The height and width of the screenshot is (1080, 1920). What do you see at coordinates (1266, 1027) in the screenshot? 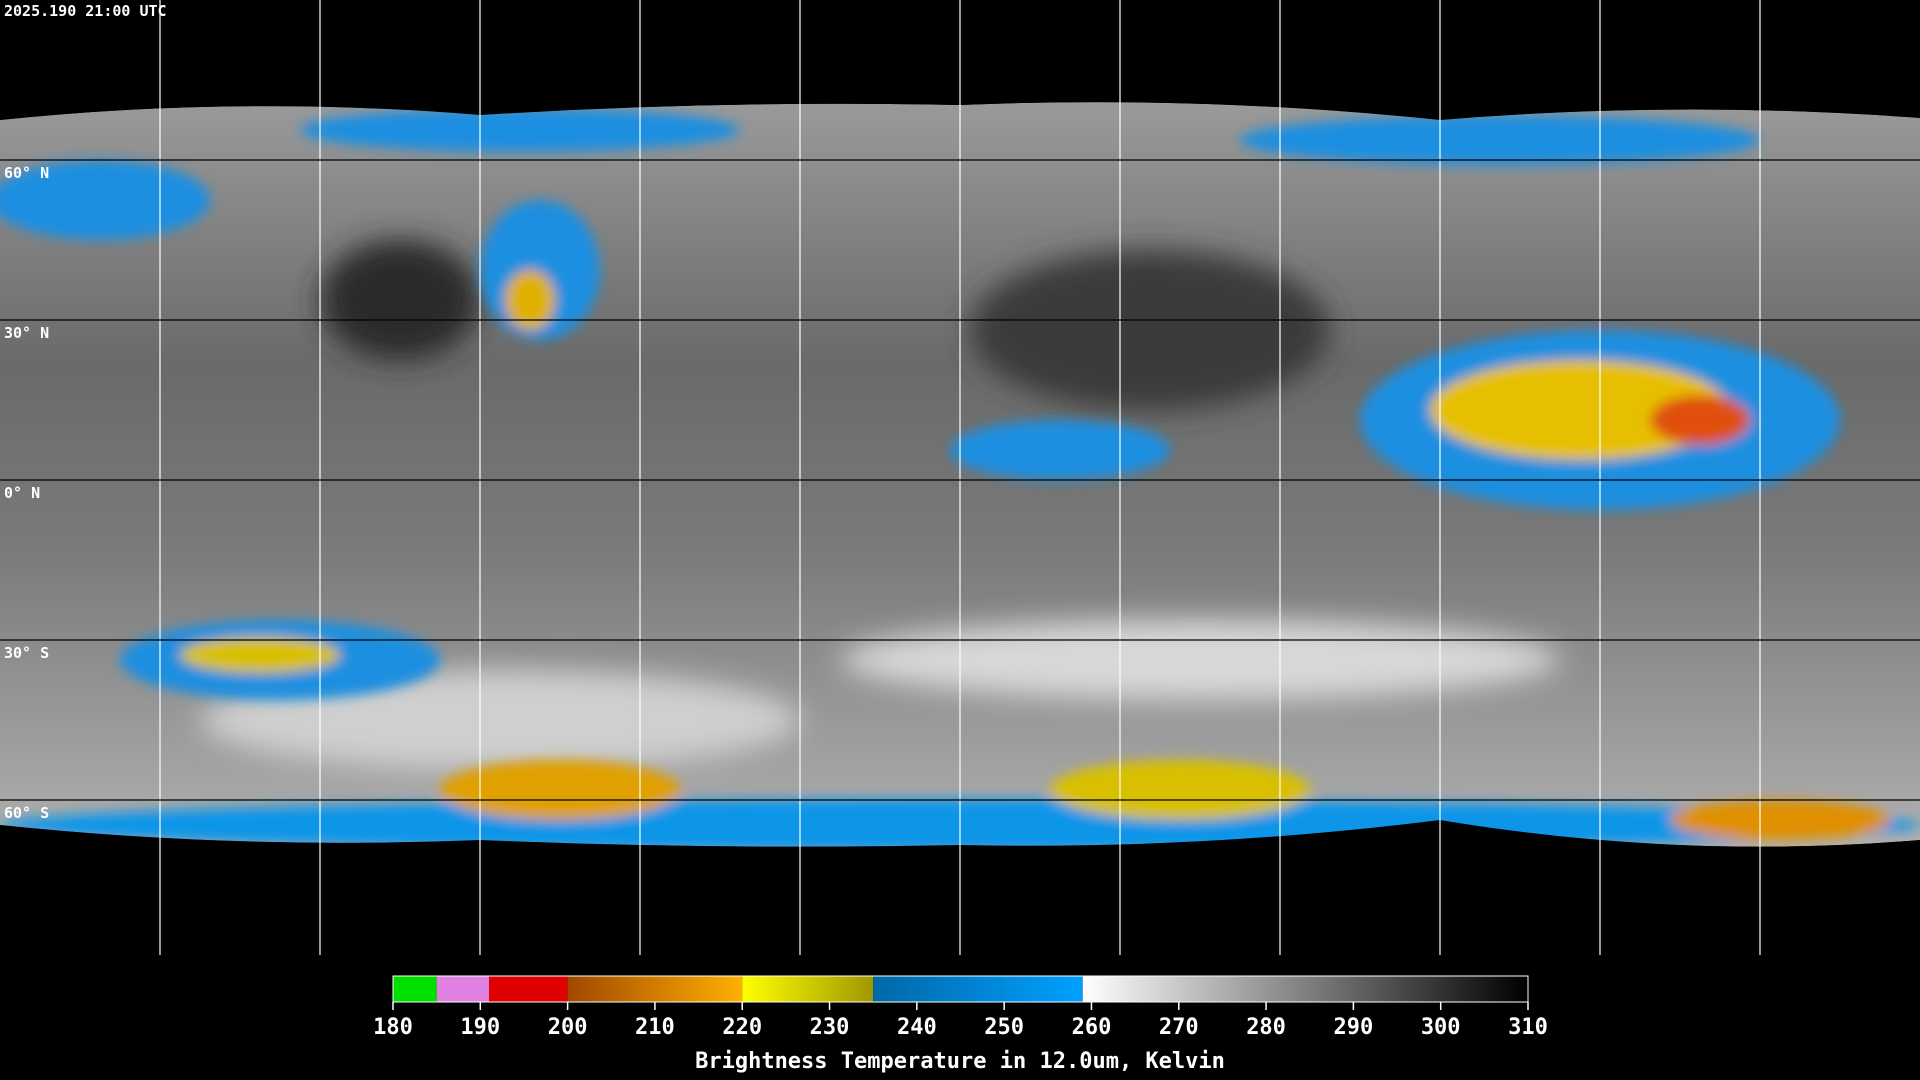
I see `colorbar-tick-label: 280` at bounding box center [1266, 1027].